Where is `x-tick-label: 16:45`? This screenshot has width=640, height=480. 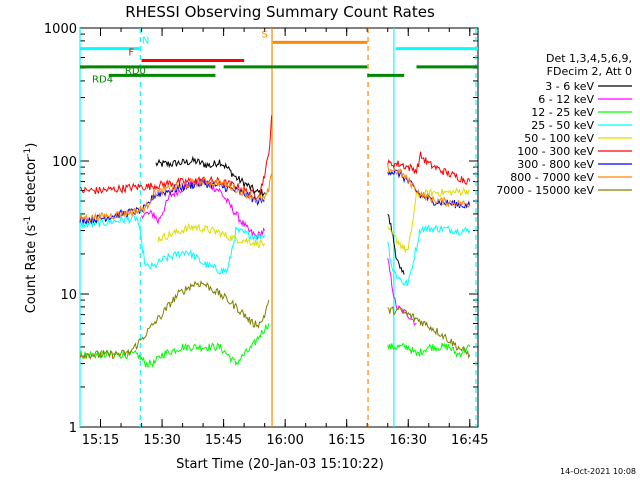
x-tick-label: 16:45 is located at coordinates (469, 440).